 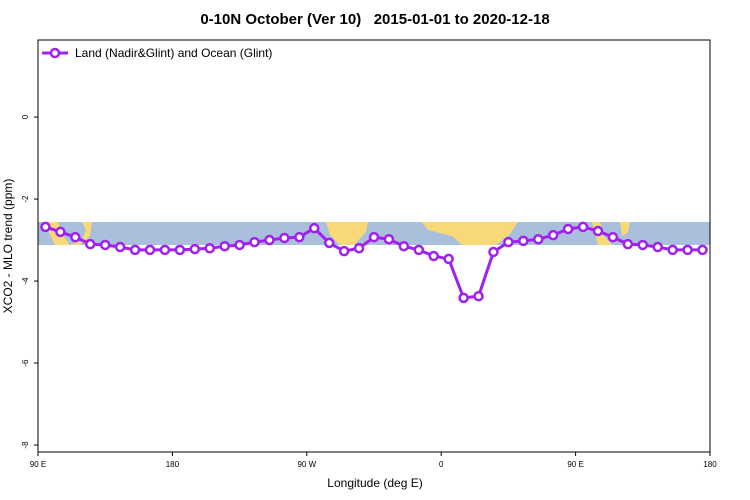 I want to click on y-tick-label: -2, so click(x=25, y=199).